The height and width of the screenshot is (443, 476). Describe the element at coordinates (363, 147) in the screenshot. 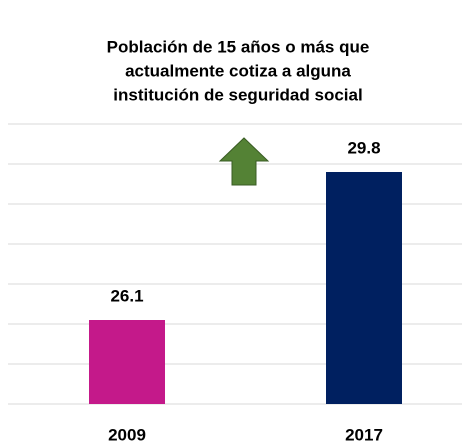

I see `value-label: 29.8` at that location.